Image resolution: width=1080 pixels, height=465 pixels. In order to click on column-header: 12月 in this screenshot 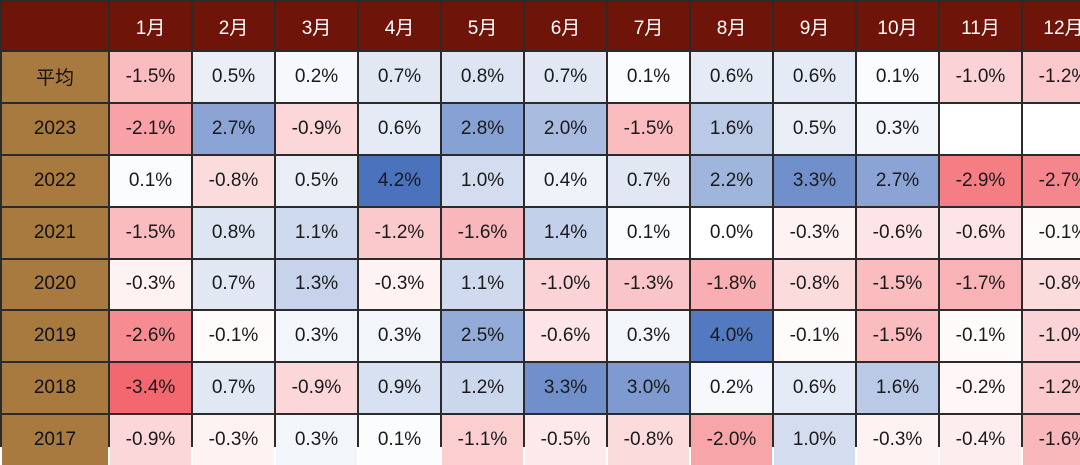, I will do `click(1051, 26)`.